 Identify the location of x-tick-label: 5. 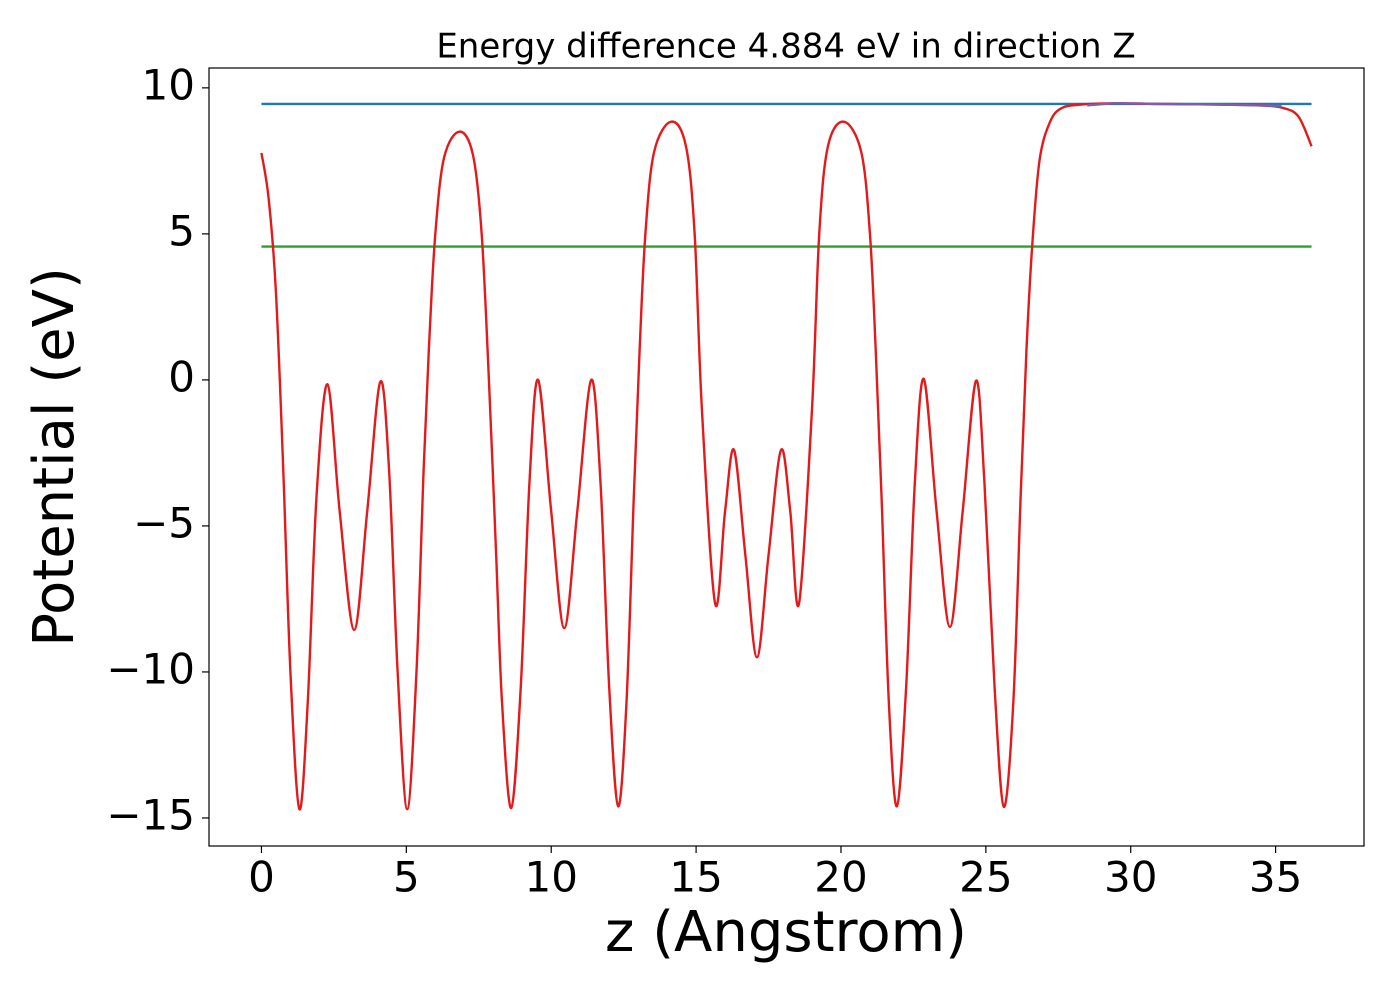
(406, 877).